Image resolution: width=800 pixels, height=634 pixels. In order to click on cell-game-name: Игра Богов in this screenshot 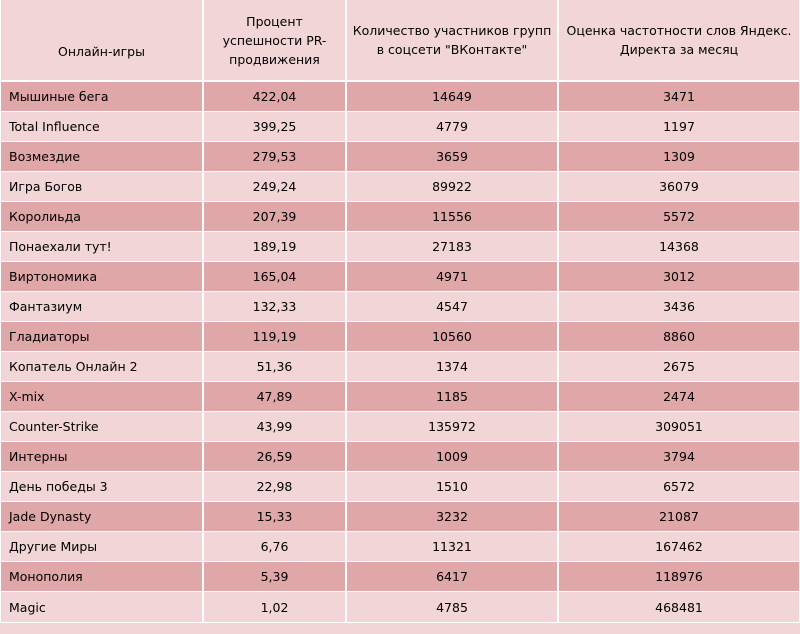, I will do `click(101, 187)`.